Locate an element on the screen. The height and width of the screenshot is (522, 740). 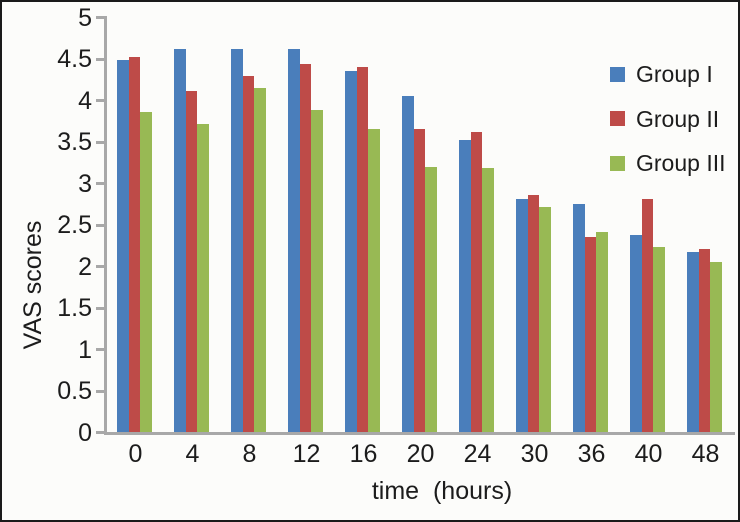
bar-group-ii-36h is located at coordinates (590, 335).